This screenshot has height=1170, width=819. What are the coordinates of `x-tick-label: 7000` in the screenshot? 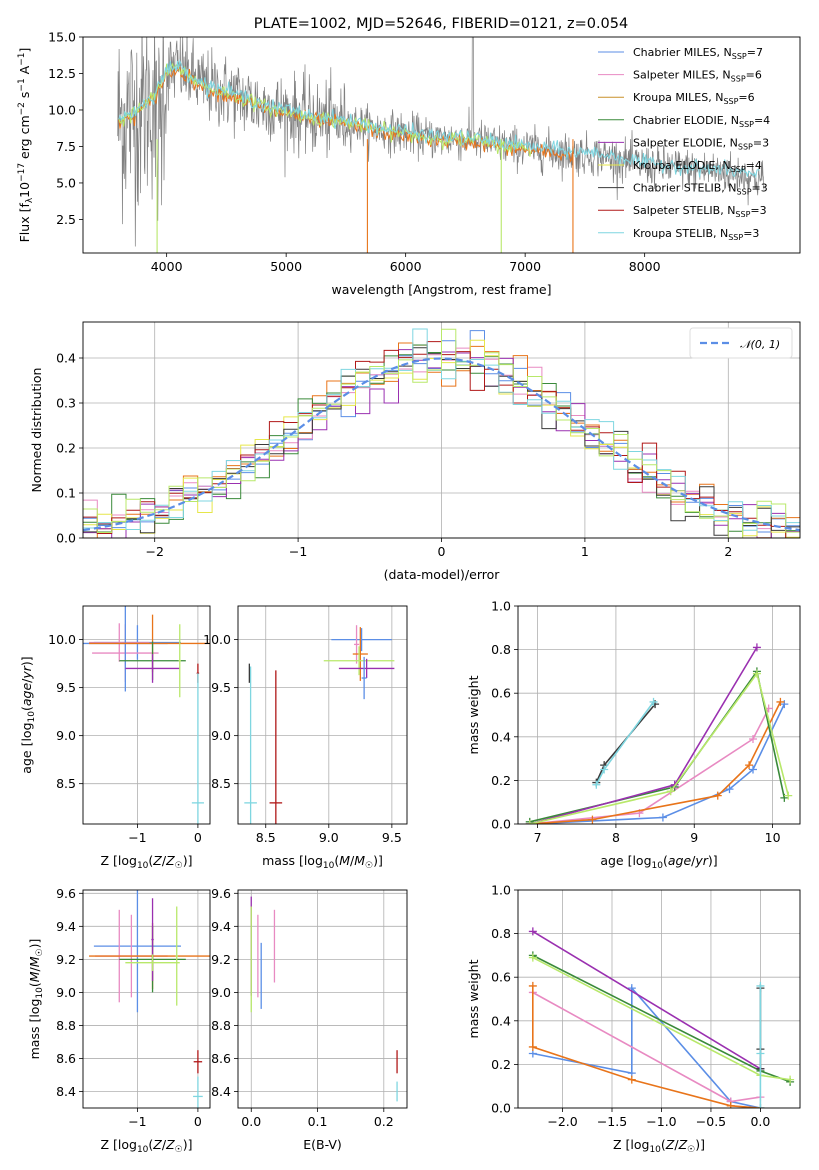 It's located at (525, 266).